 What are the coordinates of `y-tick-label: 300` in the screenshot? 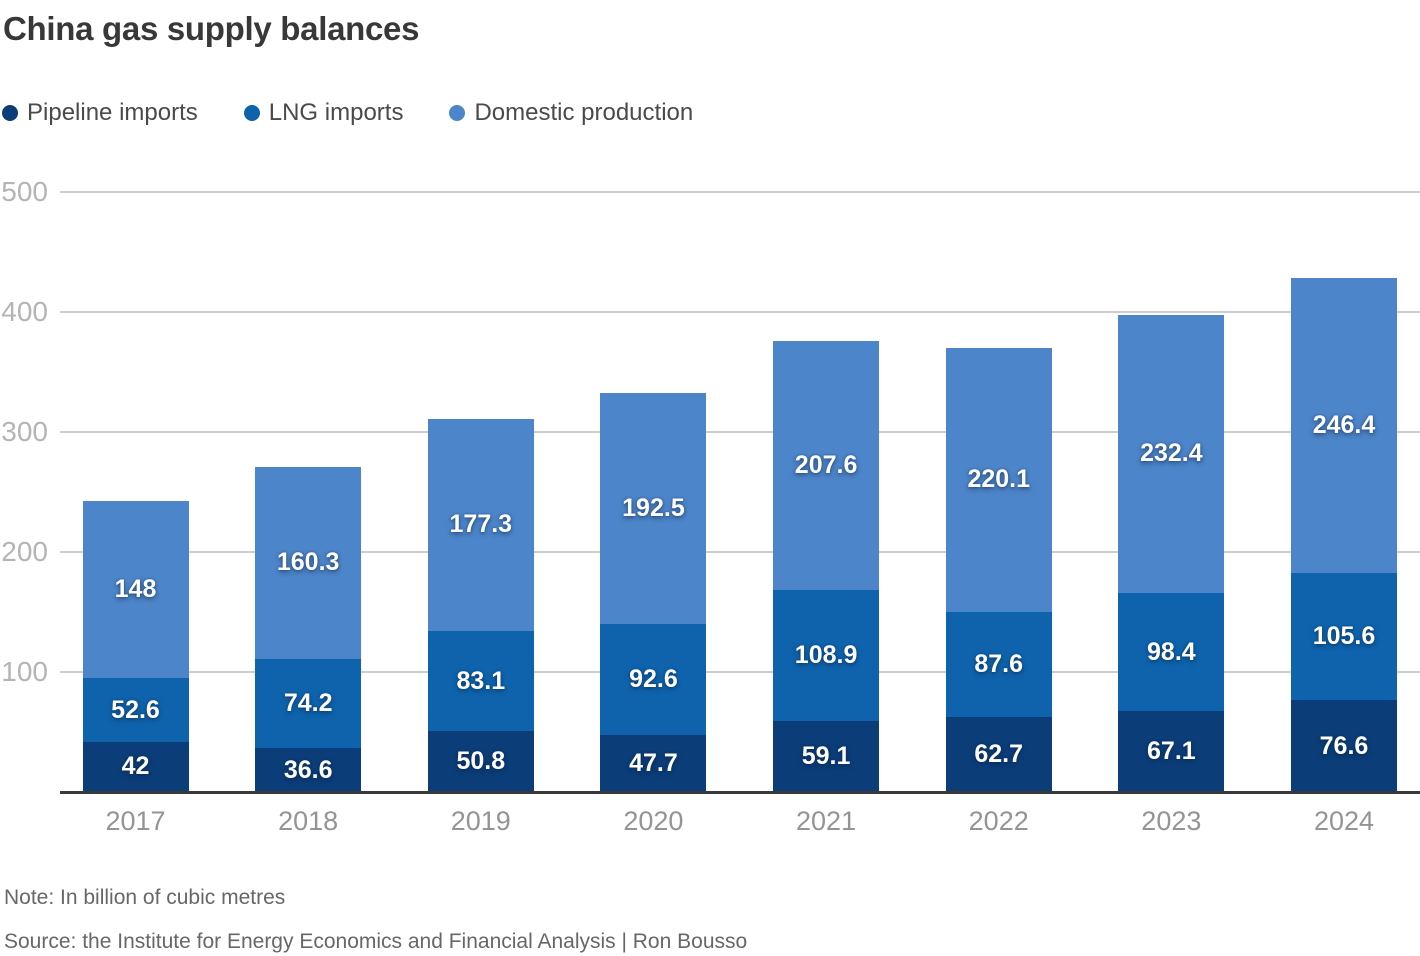 It's located at (24, 431).